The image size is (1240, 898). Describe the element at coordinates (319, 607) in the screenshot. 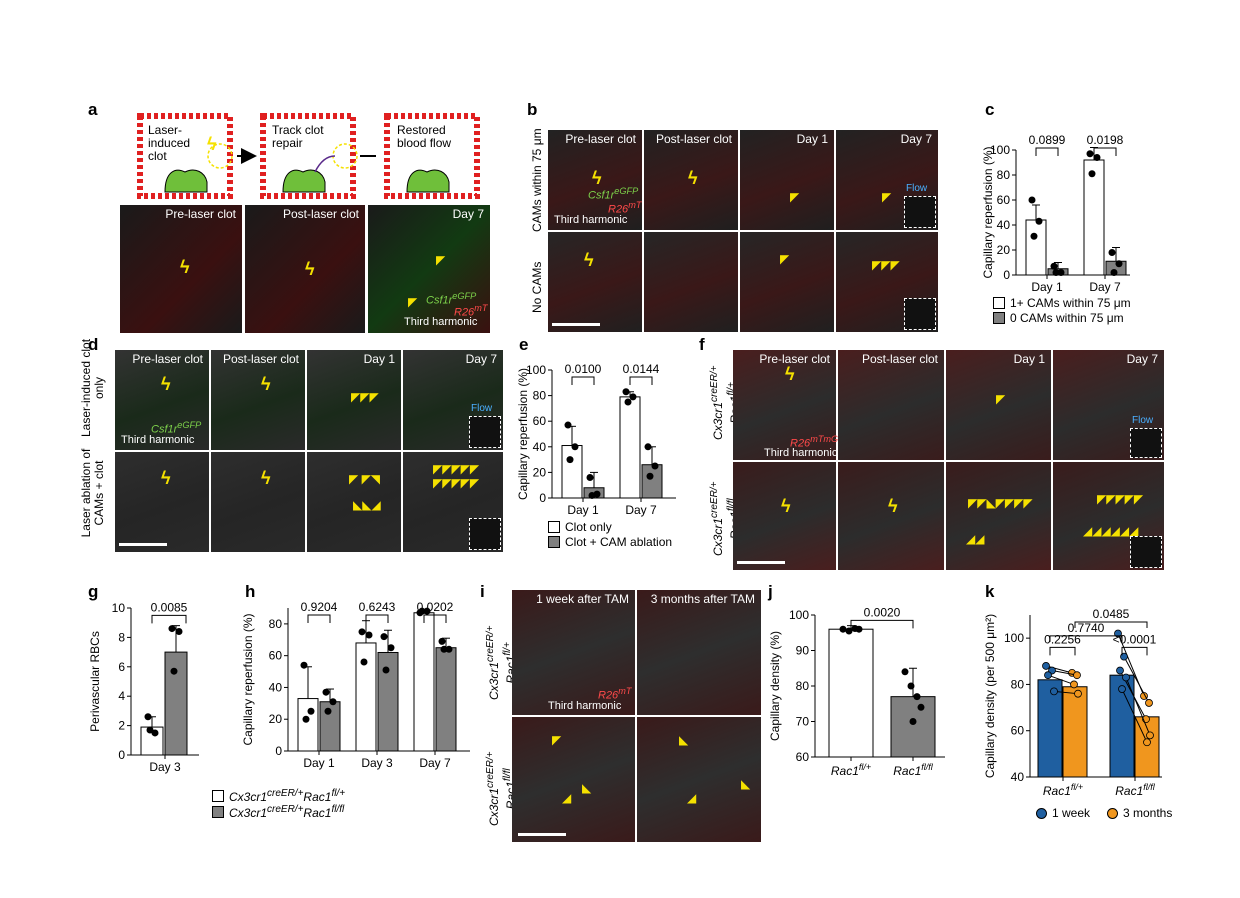

I see `p-value-label: 0.9204` at that location.